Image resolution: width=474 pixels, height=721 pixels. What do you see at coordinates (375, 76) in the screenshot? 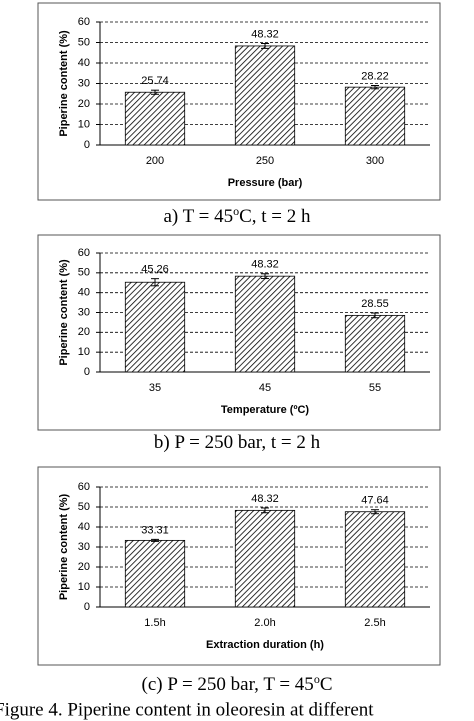
I see `value-label: 28.22` at bounding box center [375, 76].